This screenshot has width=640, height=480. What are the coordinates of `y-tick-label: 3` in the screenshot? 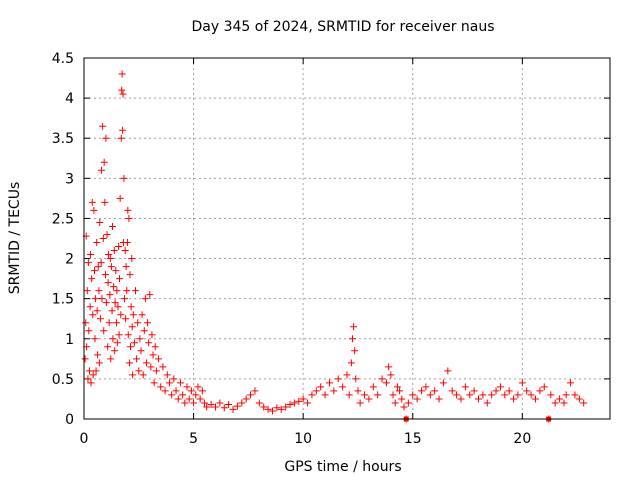 It's located at (69, 179).